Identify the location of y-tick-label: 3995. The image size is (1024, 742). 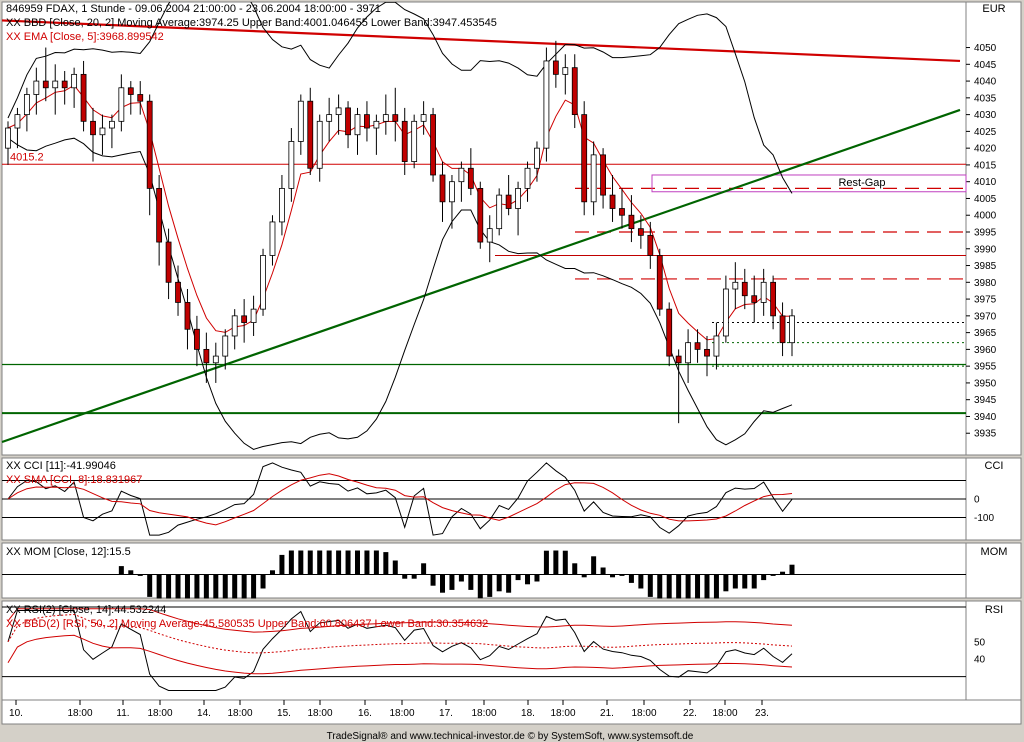
(985, 233).